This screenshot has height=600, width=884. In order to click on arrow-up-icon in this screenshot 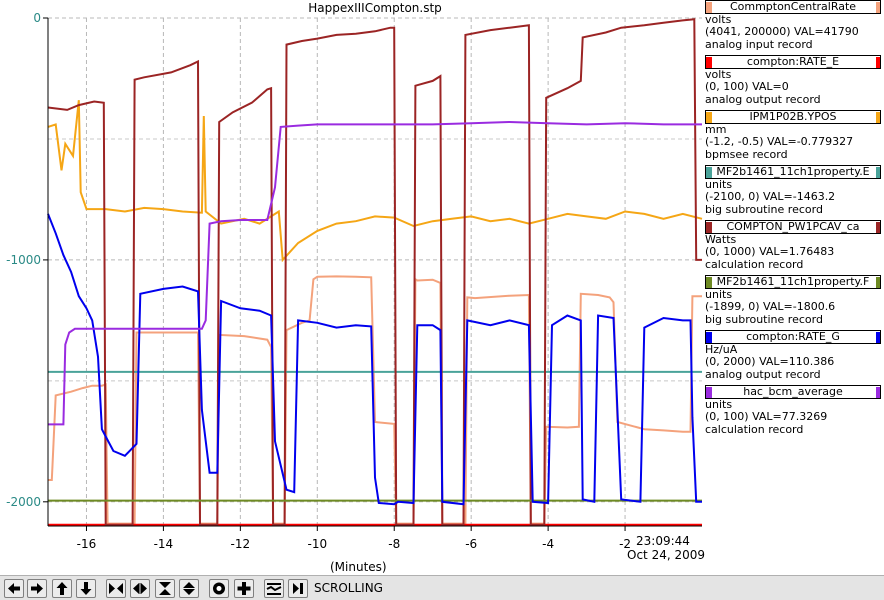, I will do `click(62, 588)`.